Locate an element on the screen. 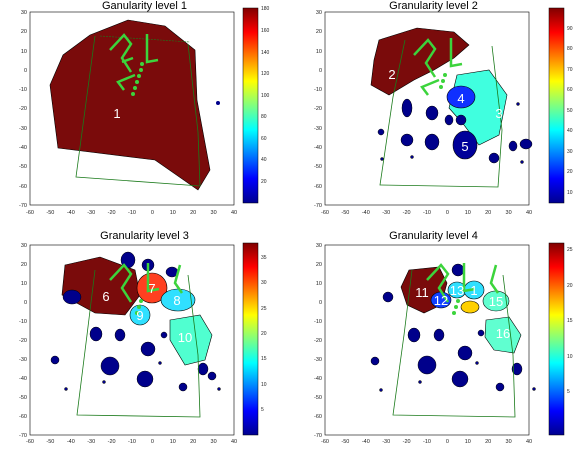  region-2-shape is located at coordinates (420, 61).